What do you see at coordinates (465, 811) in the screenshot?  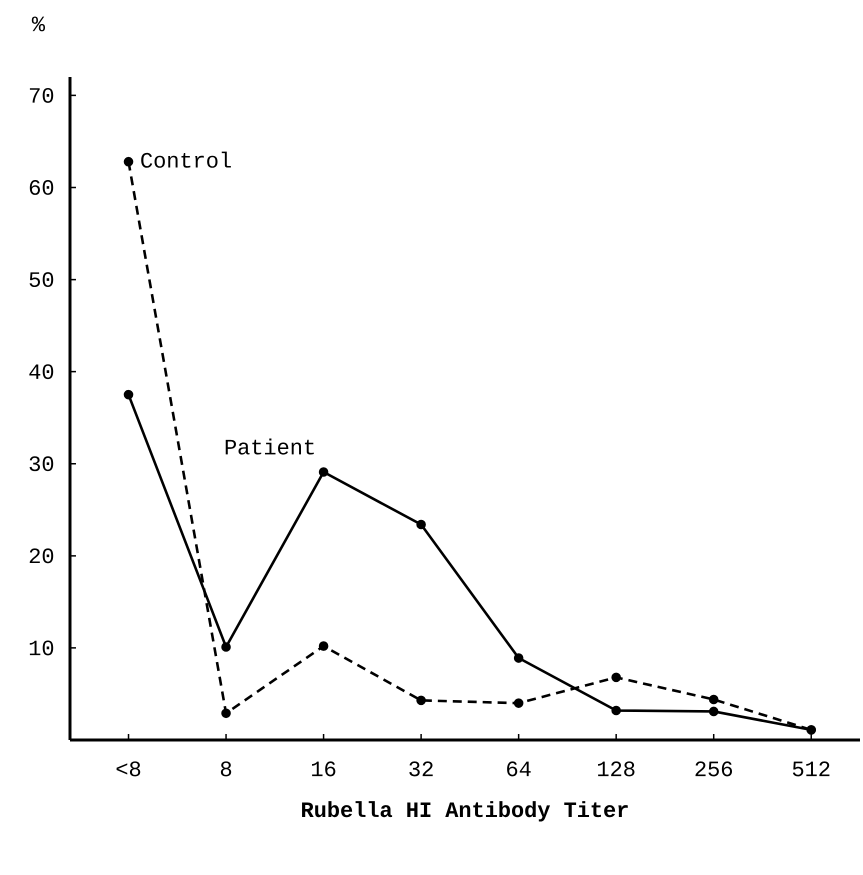 I see `x-axis-title: Rubella HI Antibody Titer` at bounding box center [465, 811].